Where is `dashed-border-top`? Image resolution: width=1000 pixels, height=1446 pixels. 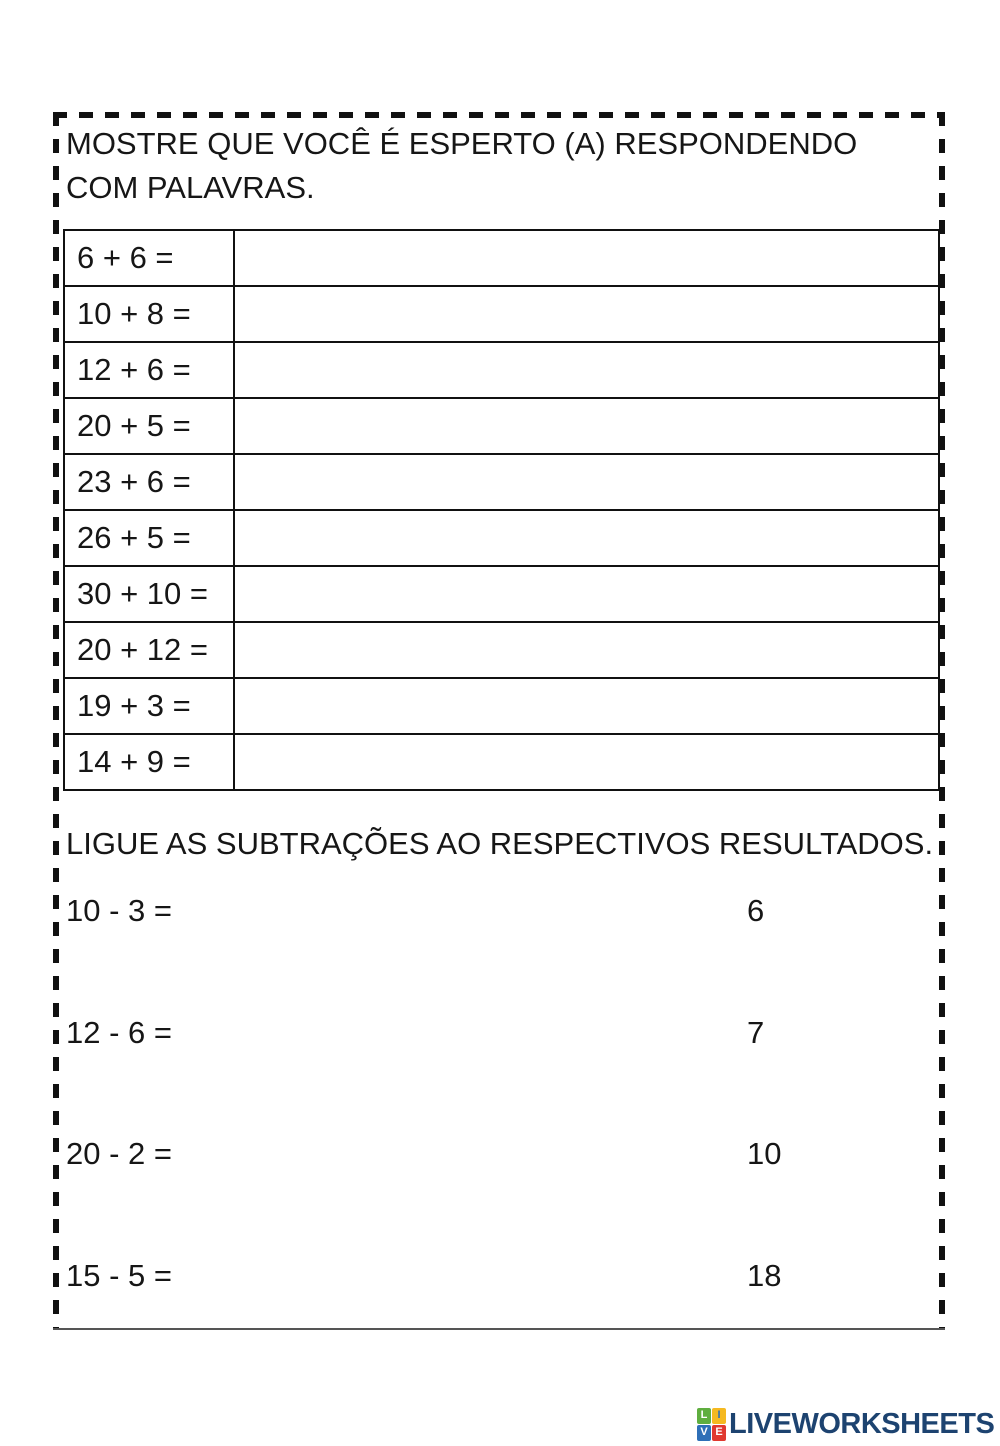 dashed-border-top is located at coordinates (499, 115).